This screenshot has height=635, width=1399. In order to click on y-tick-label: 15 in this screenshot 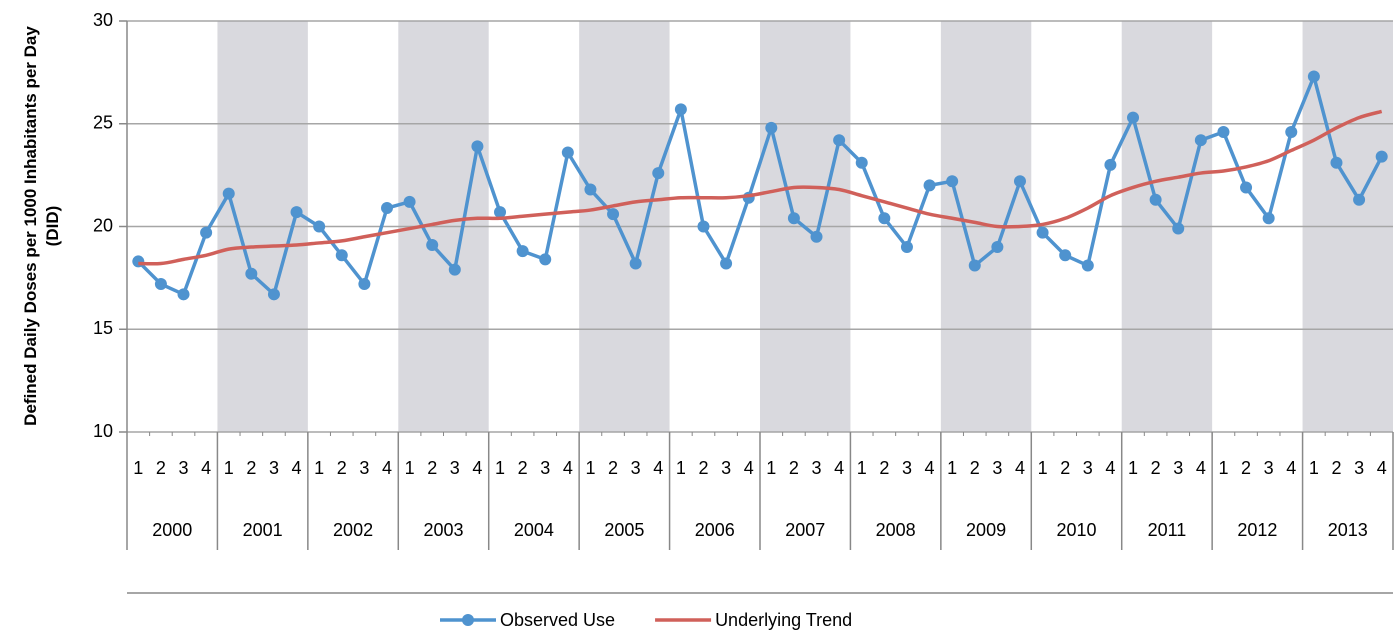, I will do `click(103, 328)`.